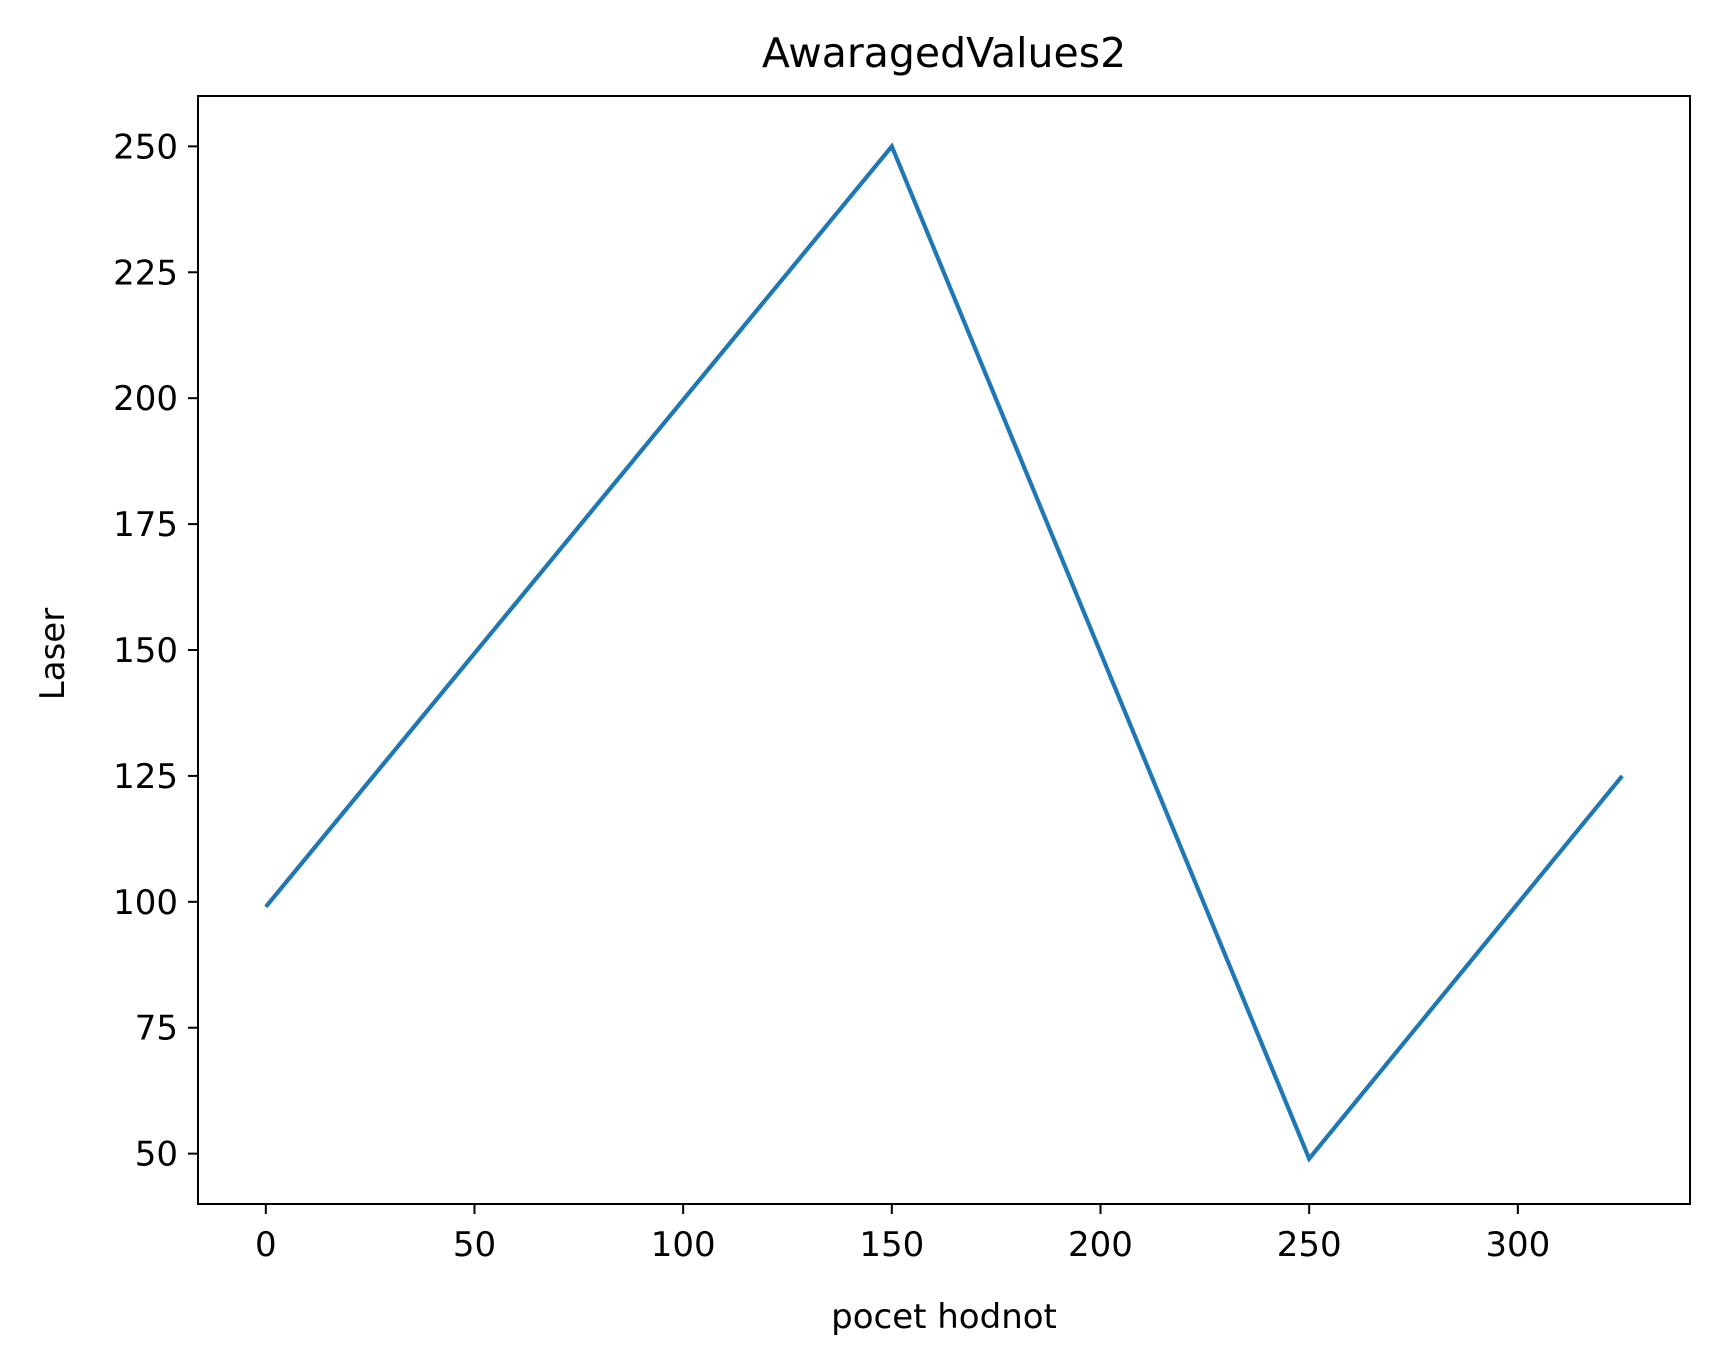 This screenshot has width=1715, height=1361. Describe the element at coordinates (1100, 1245) in the screenshot. I see `x-tick-label: 200` at that location.